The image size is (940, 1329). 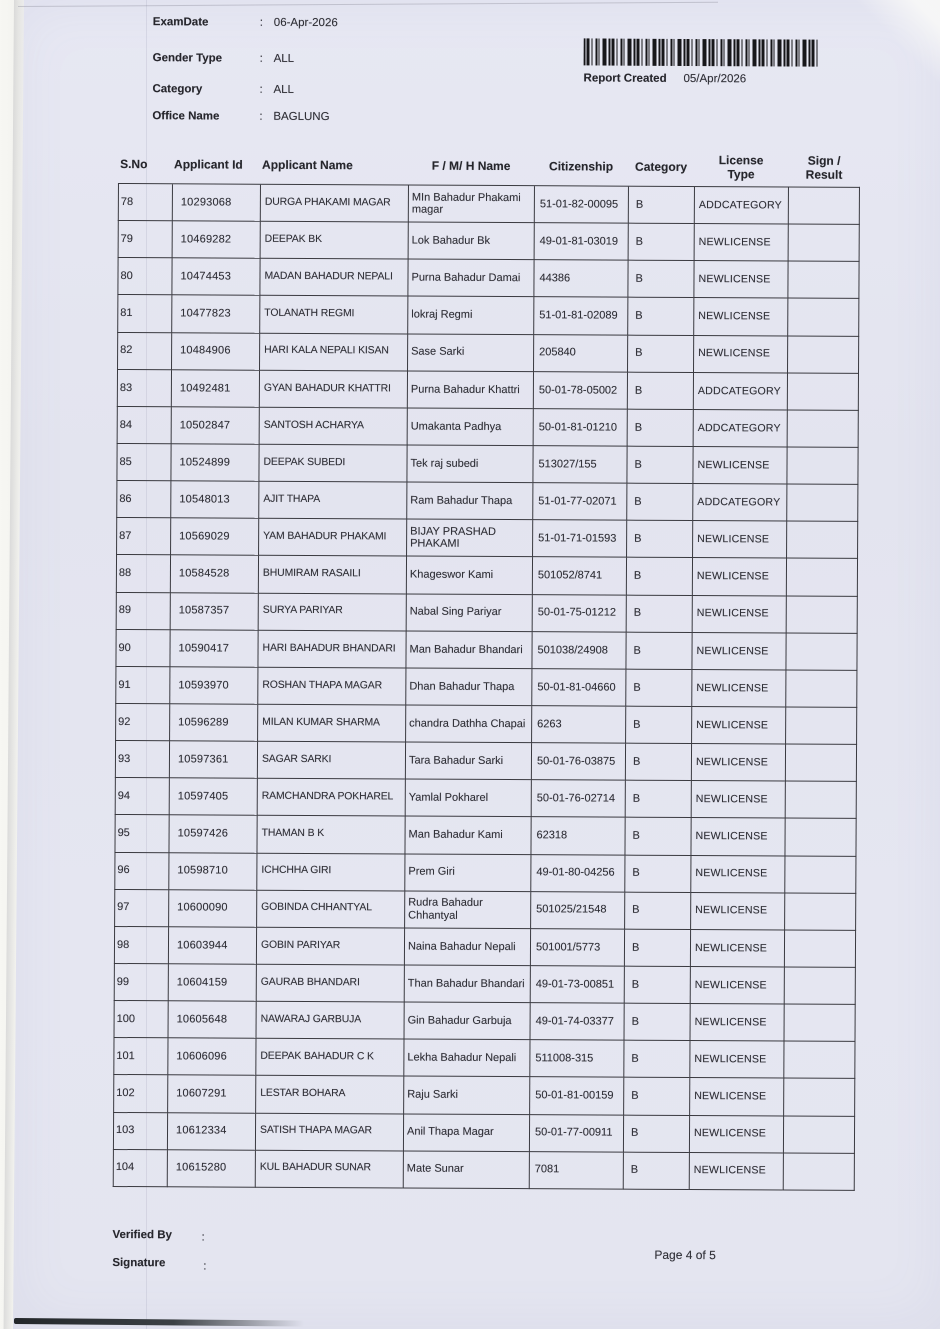 What do you see at coordinates (715, 79) in the screenshot?
I see `report-created-value: 05/Apr/2026` at bounding box center [715, 79].